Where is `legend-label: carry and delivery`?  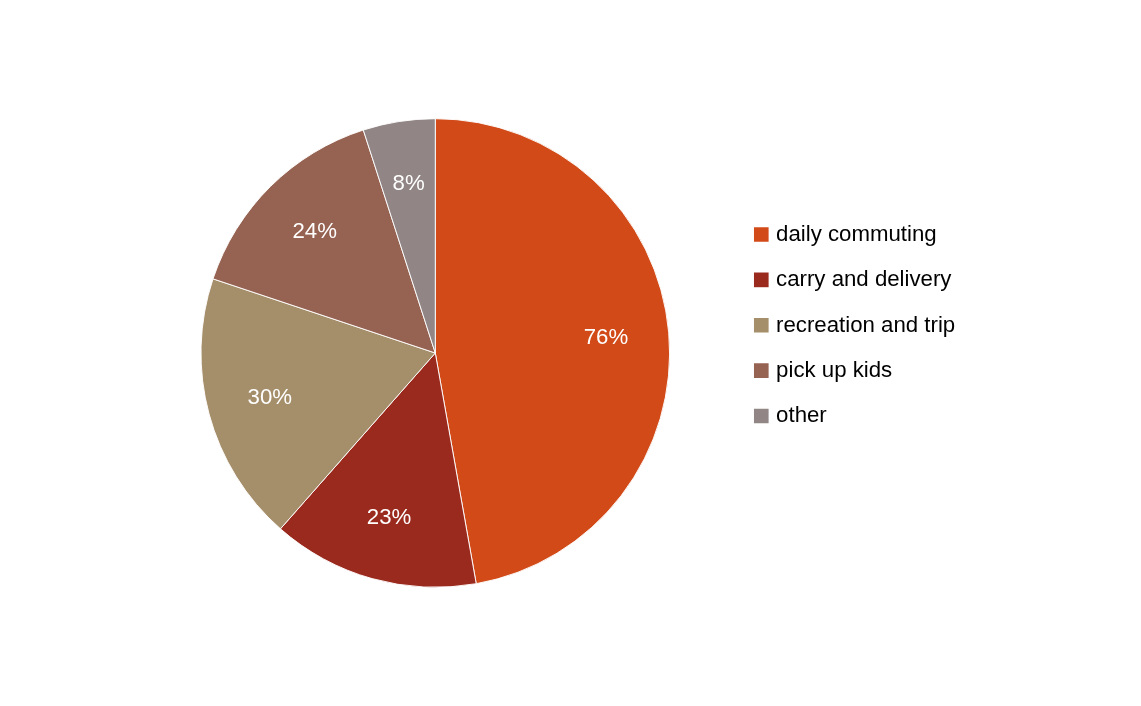 legend-label: carry and delivery is located at coordinates (864, 279).